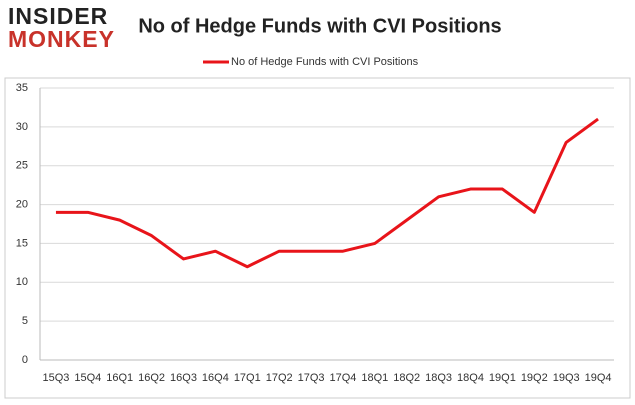  Describe the element at coordinates (319, 26) in the screenshot. I see `chart-title: No of Hedge Funds with CVI Positions` at that location.